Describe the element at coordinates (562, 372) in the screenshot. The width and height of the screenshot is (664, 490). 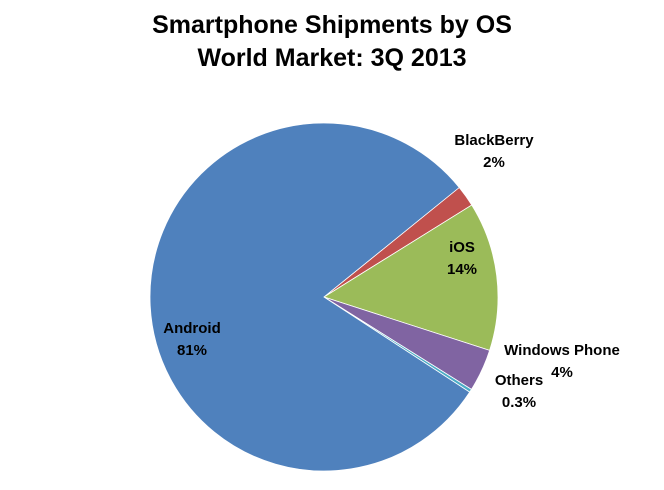
I see `slice-value-windows-phone: 4%` at that location.